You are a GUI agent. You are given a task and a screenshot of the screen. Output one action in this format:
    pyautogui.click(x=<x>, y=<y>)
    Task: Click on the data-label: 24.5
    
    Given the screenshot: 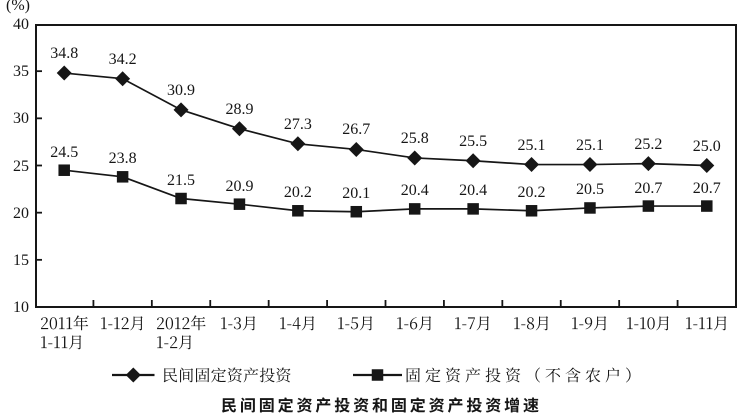 What is the action you would take?
    pyautogui.click(x=64, y=152)
    